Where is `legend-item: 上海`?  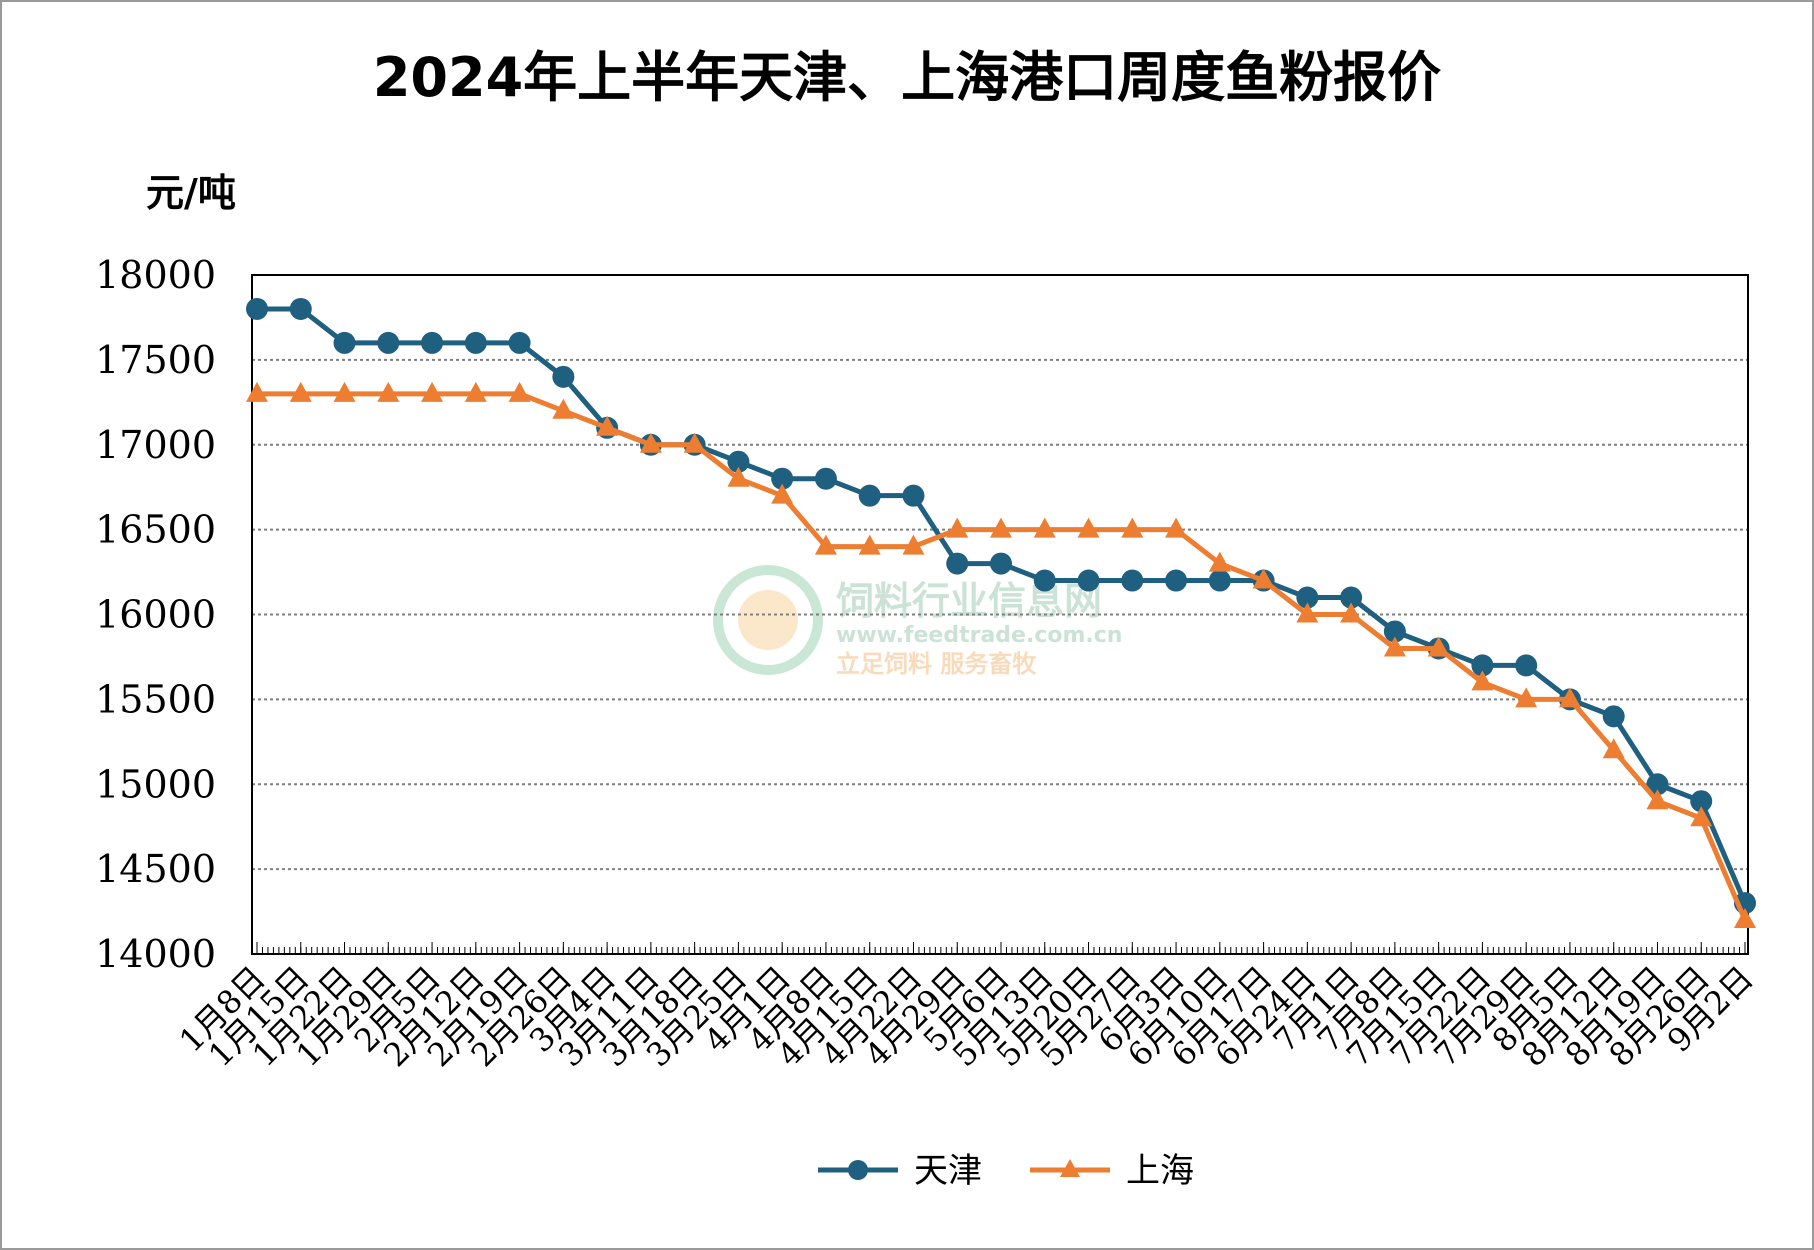 legend-item: 上海 is located at coordinates (1112, 1171).